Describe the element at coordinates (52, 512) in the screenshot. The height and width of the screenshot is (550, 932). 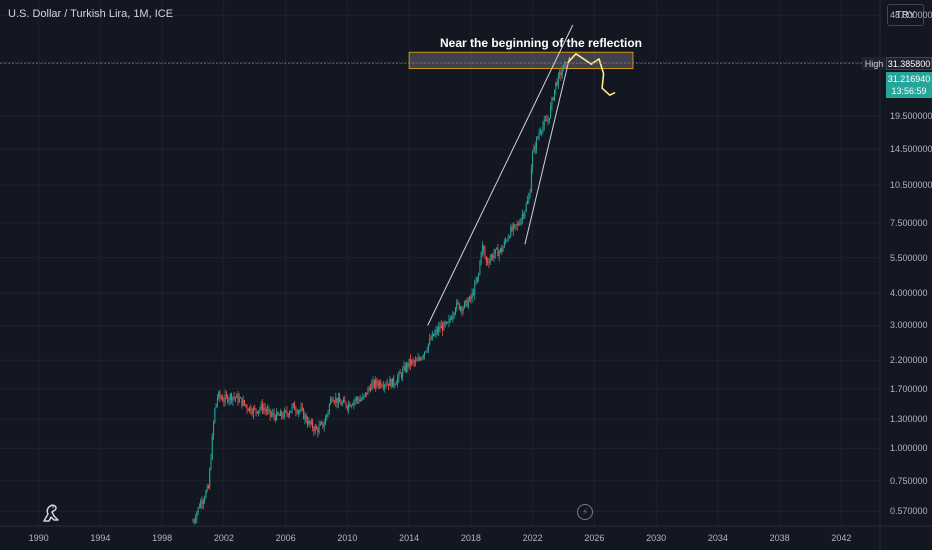
I see `tradingview-dino-icon` at that location.